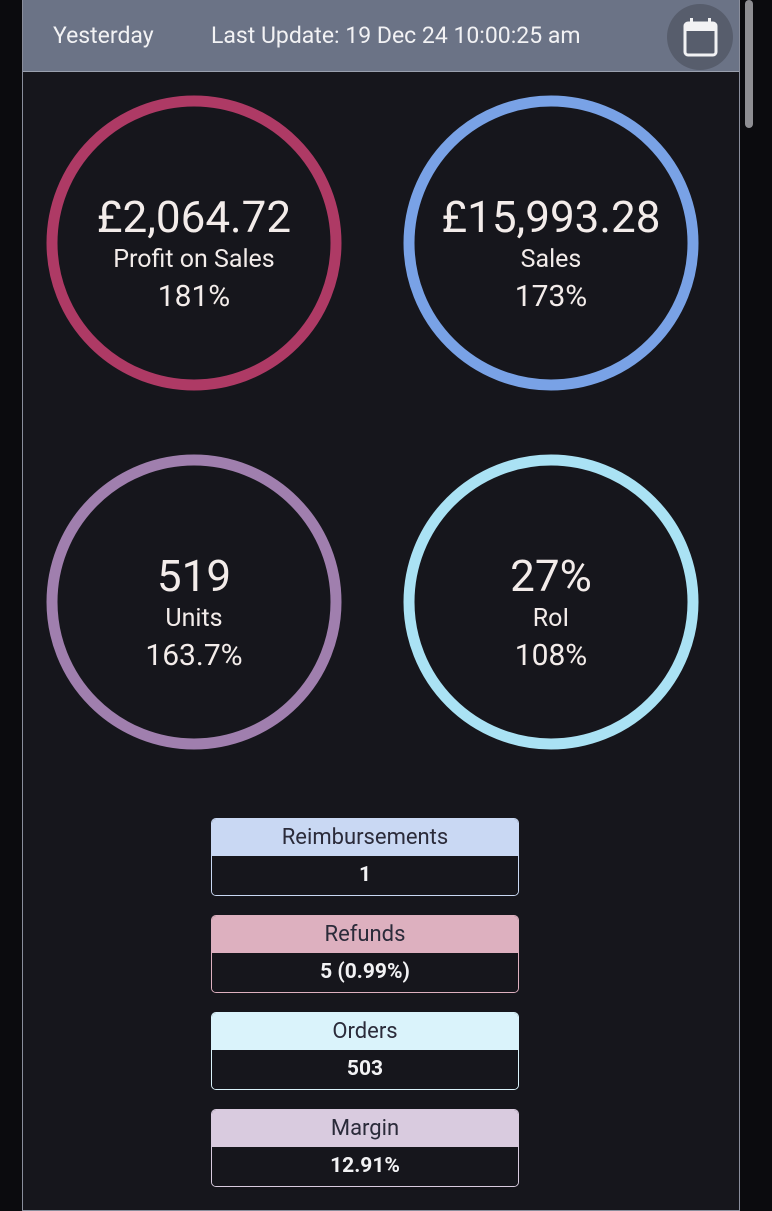 The image size is (772, 1211). I want to click on metric-label: Profit on Sales, so click(194, 259).